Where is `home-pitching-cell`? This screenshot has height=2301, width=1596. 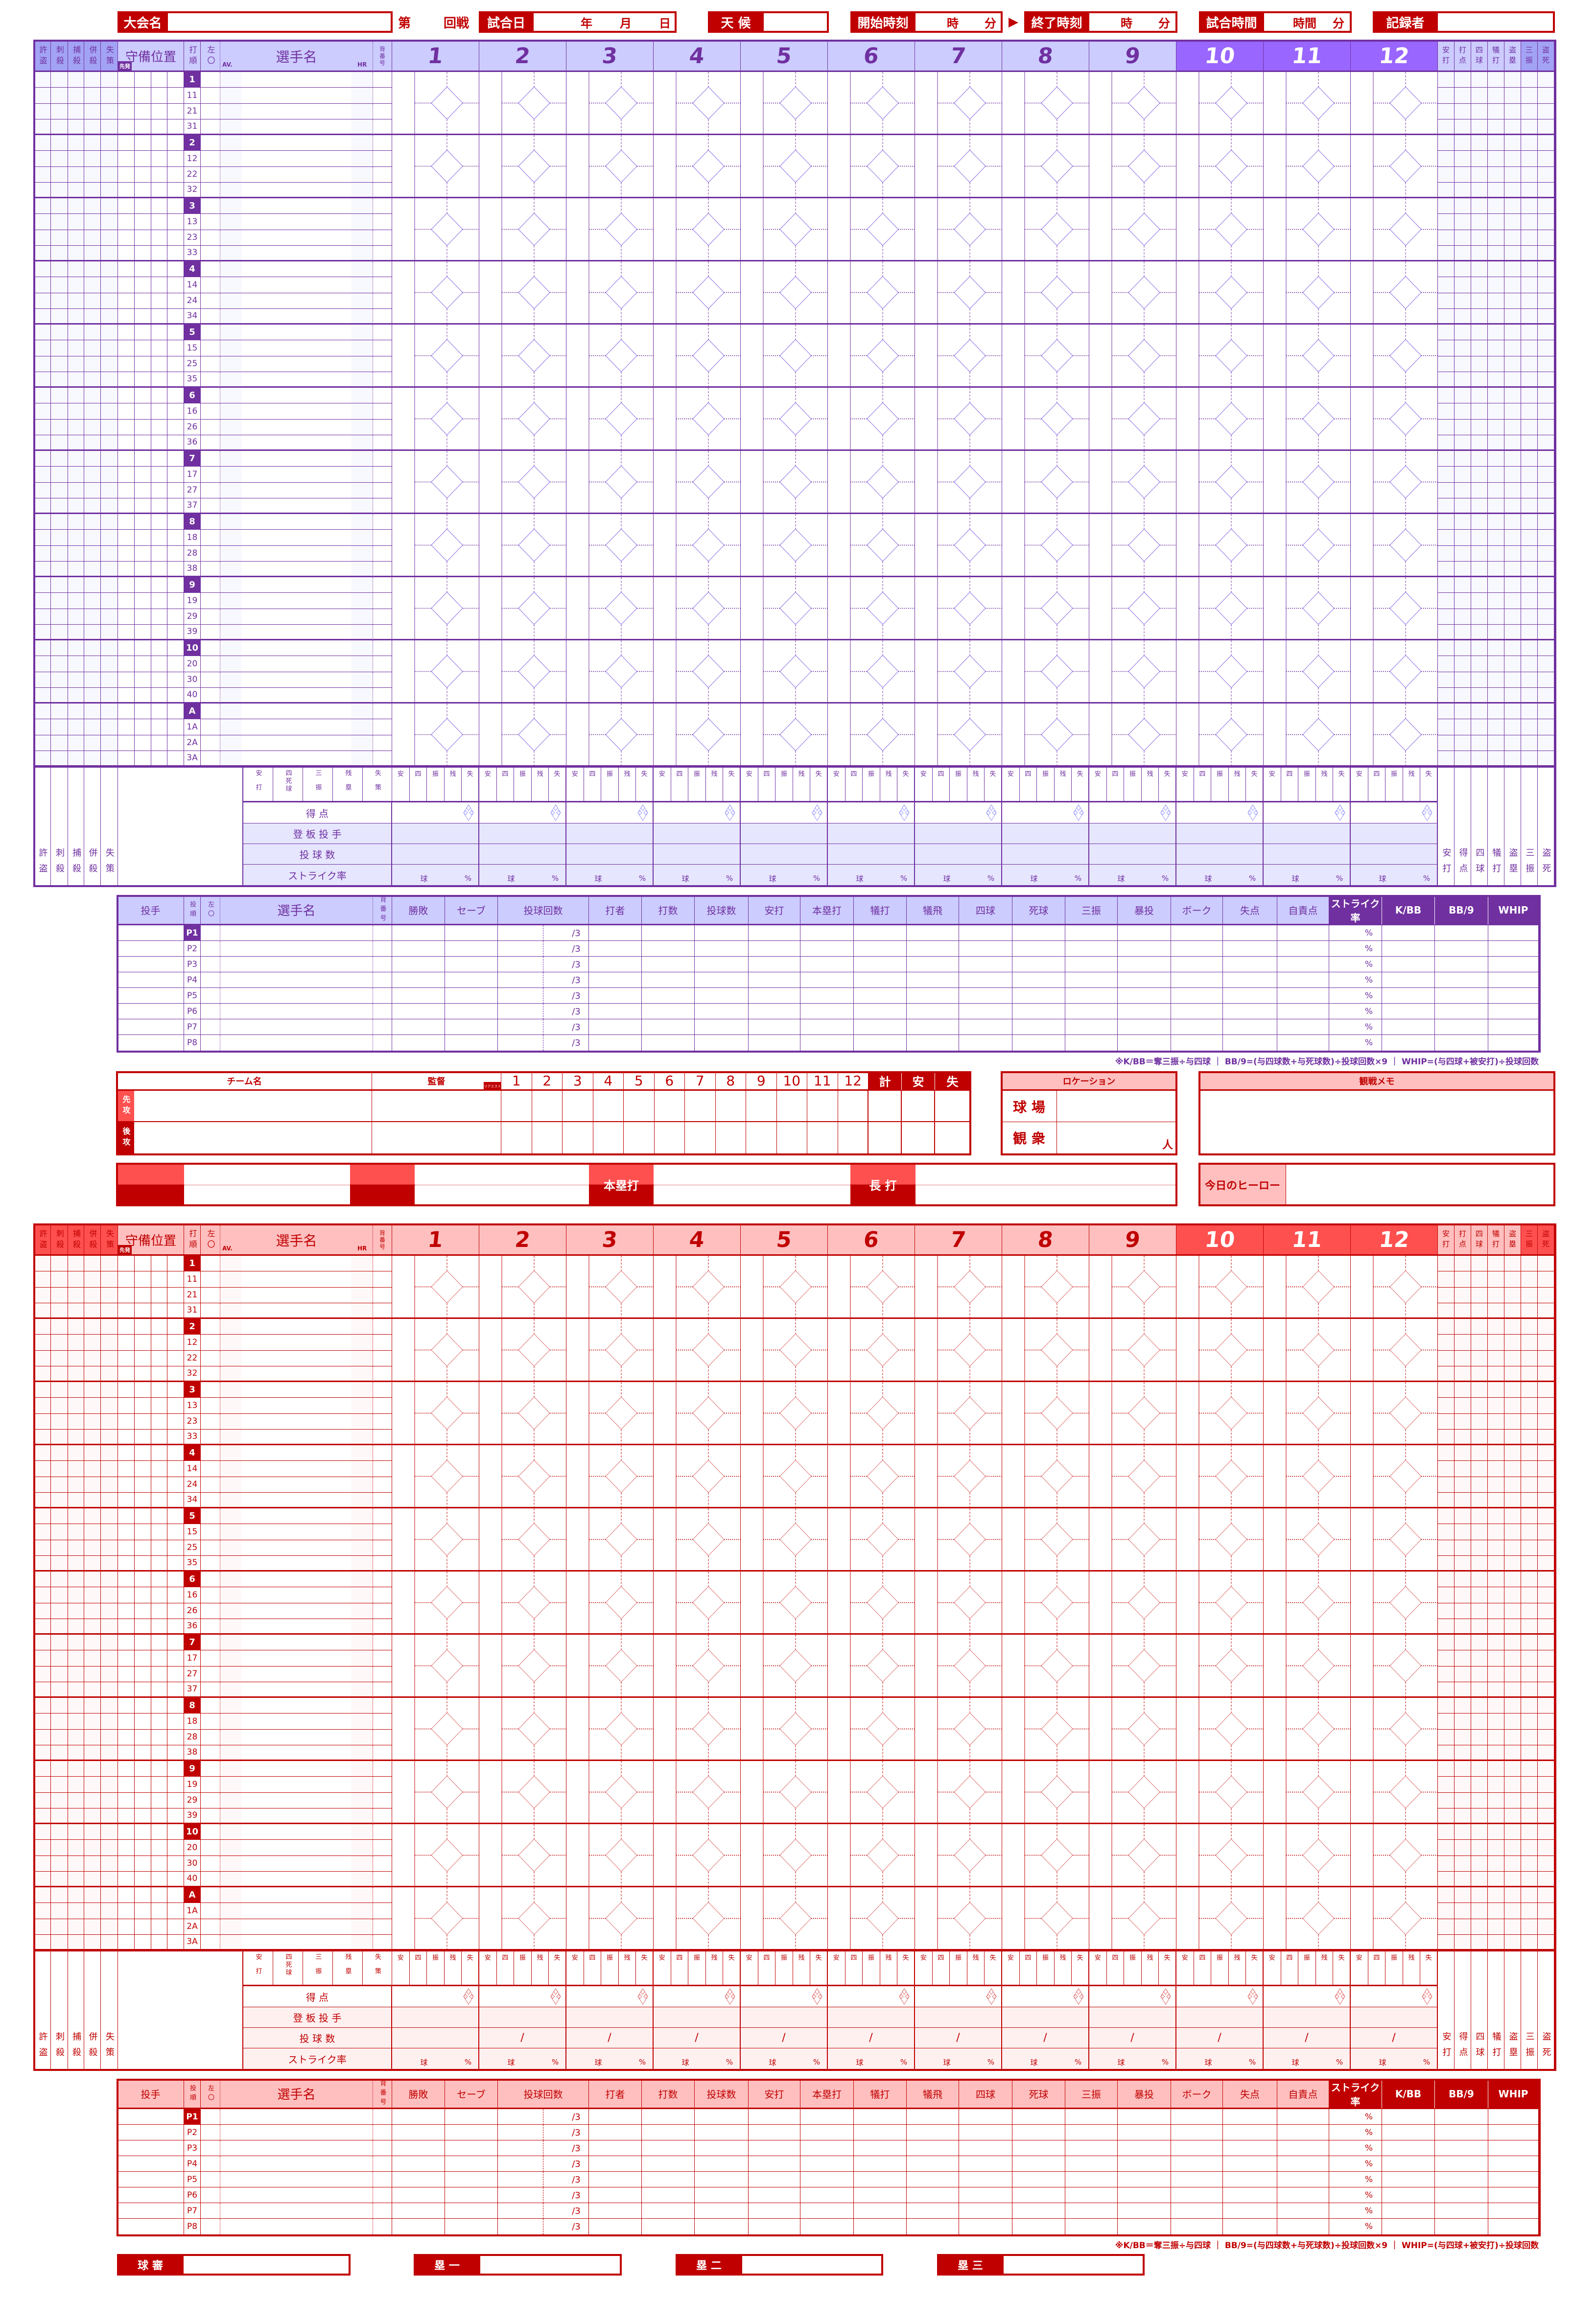
home-pitching-cell is located at coordinates (471, 2117).